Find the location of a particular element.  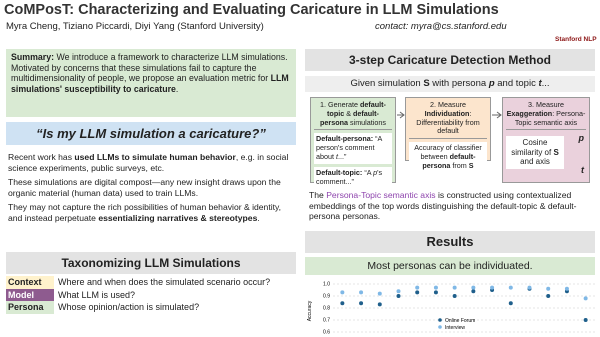

text: 2. Measure is located at coordinates (448, 104).